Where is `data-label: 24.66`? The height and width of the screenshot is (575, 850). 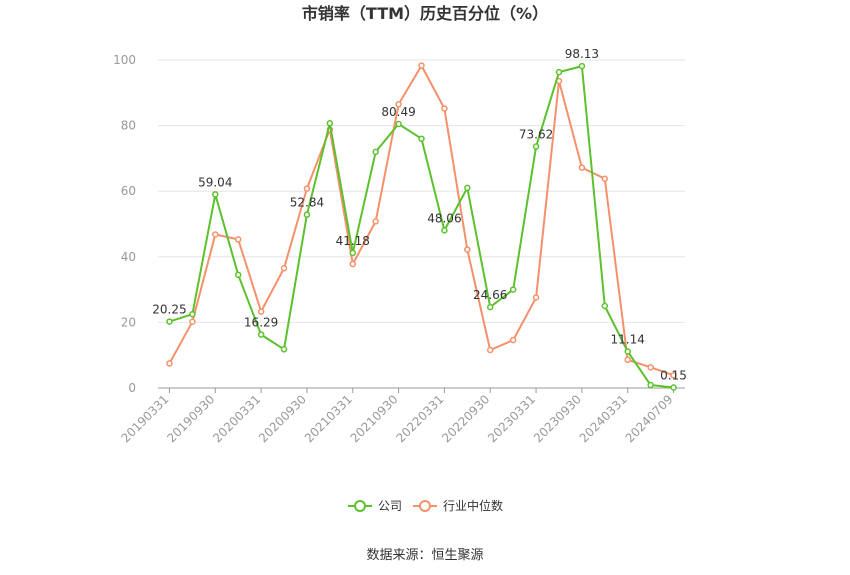
data-label: 24.66 is located at coordinates (490, 295).